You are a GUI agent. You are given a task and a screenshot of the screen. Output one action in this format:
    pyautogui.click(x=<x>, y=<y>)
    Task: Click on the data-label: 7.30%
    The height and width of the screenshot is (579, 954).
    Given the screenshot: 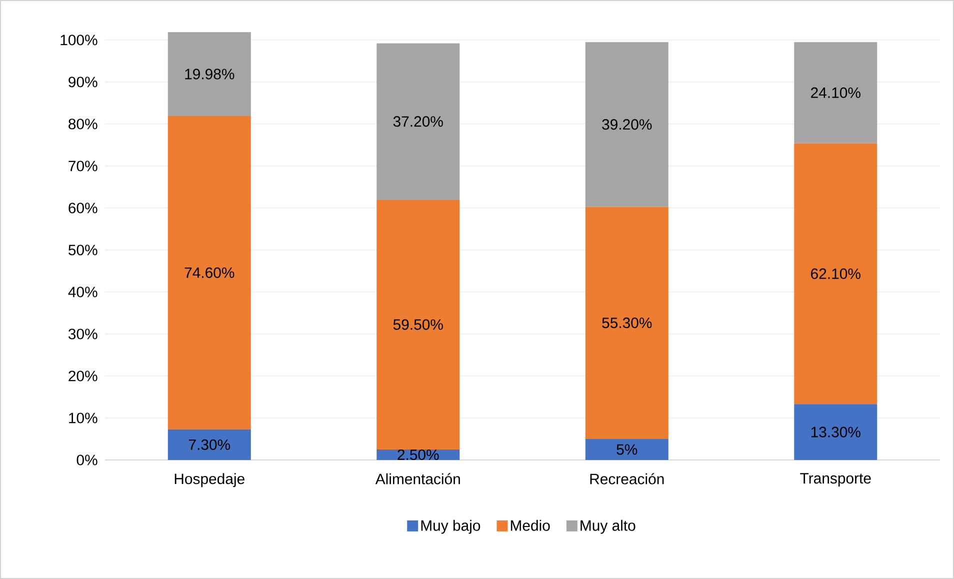 What is the action you would take?
    pyautogui.click(x=209, y=444)
    